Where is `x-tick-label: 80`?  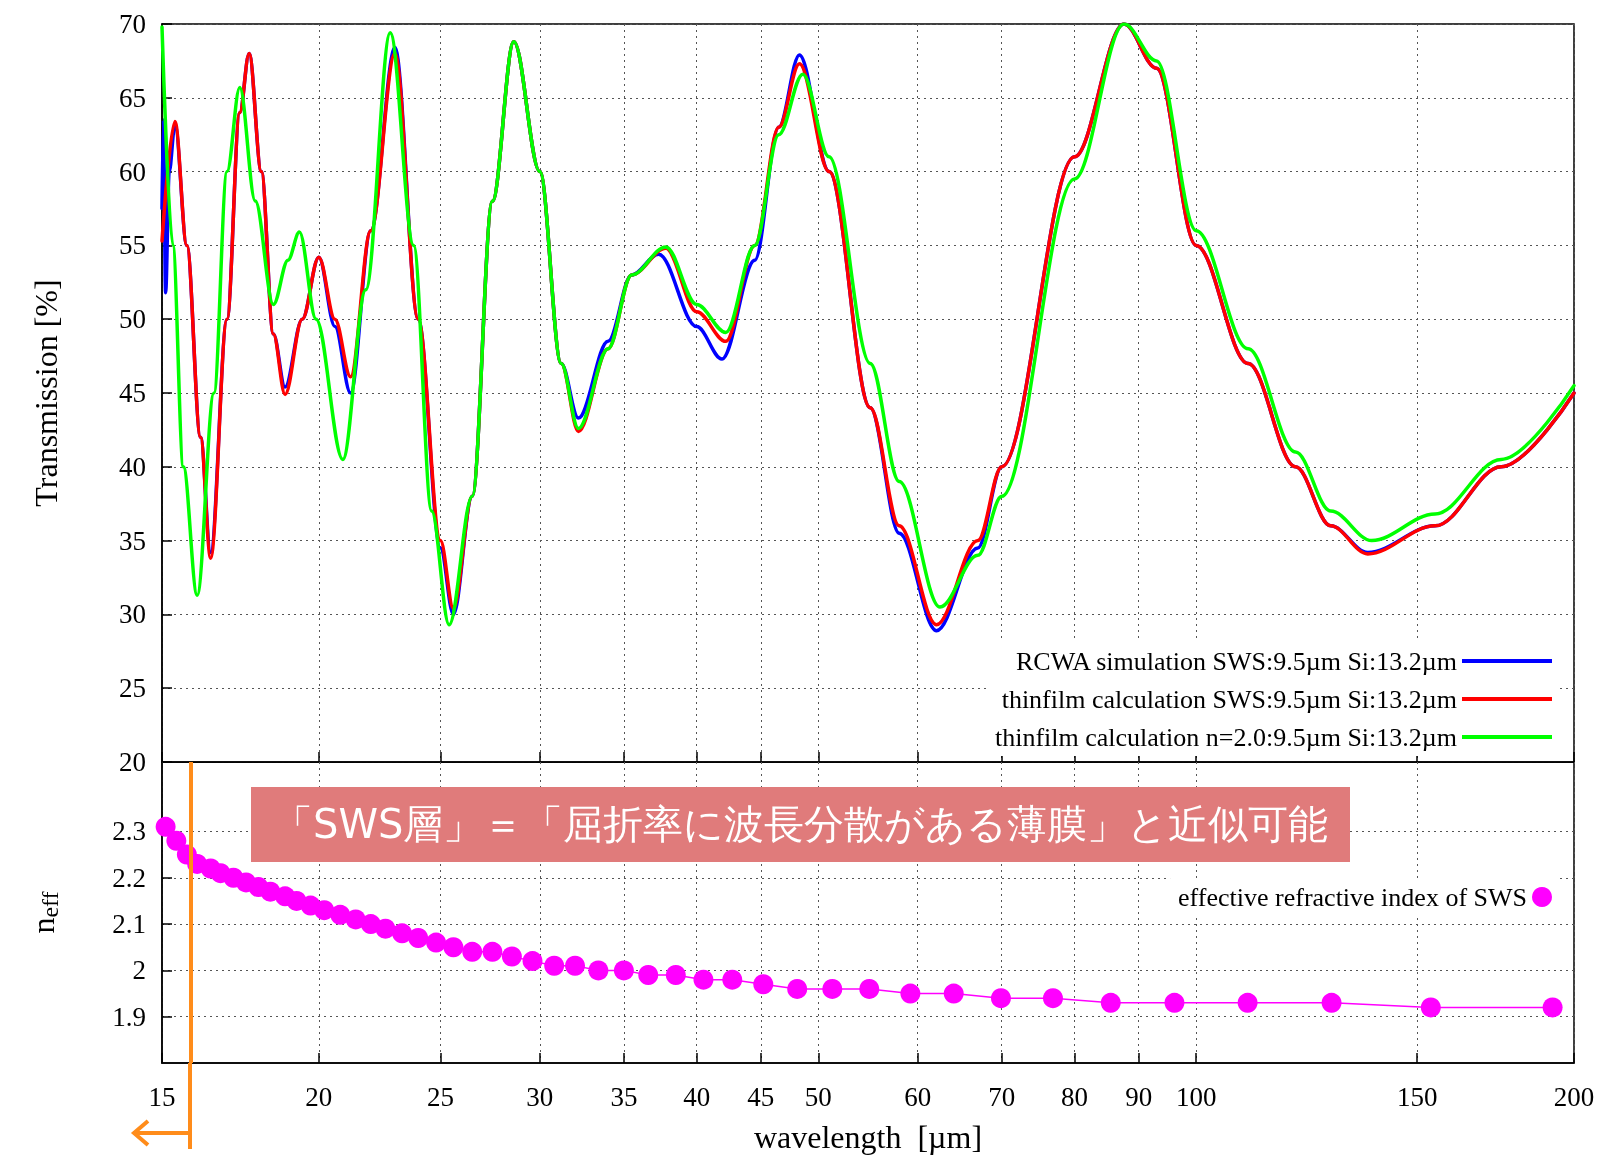 x-tick-label: 80 is located at coordinates (1075, 1096).